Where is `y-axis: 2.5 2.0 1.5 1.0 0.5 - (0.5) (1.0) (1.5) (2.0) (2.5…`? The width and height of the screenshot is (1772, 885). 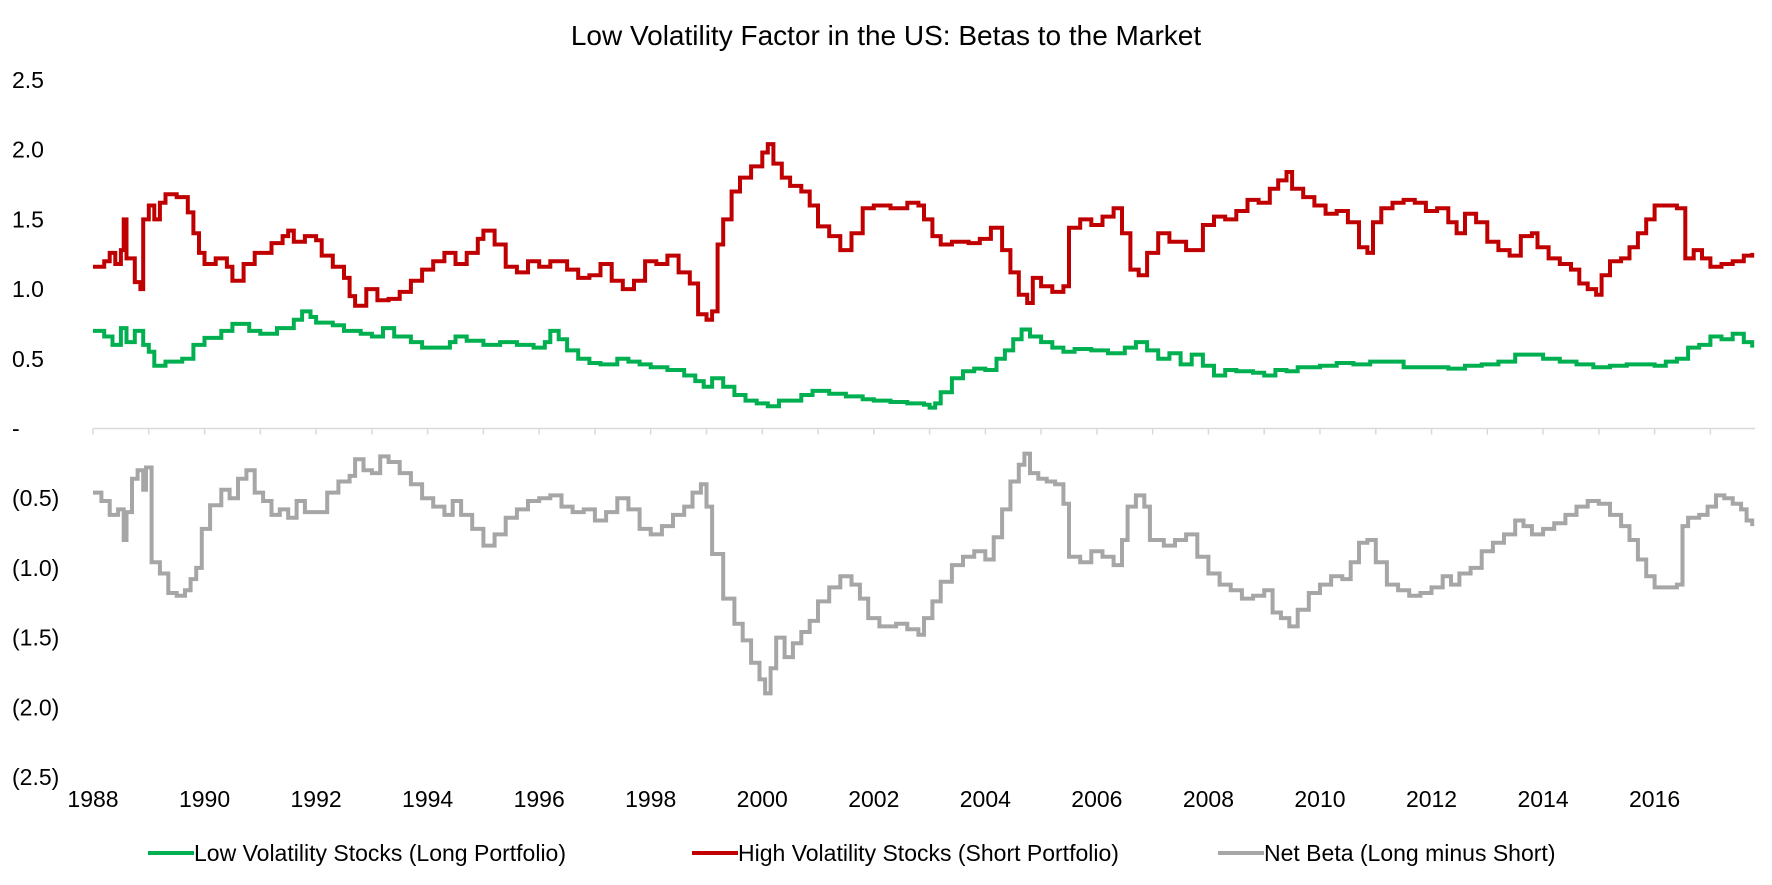 y-axis: 2.5 2.0 1.5 1.0 0.5 - (0.5) (1.0) (1.5) (2.0) (2.5… is located at coordinates (35, 428).